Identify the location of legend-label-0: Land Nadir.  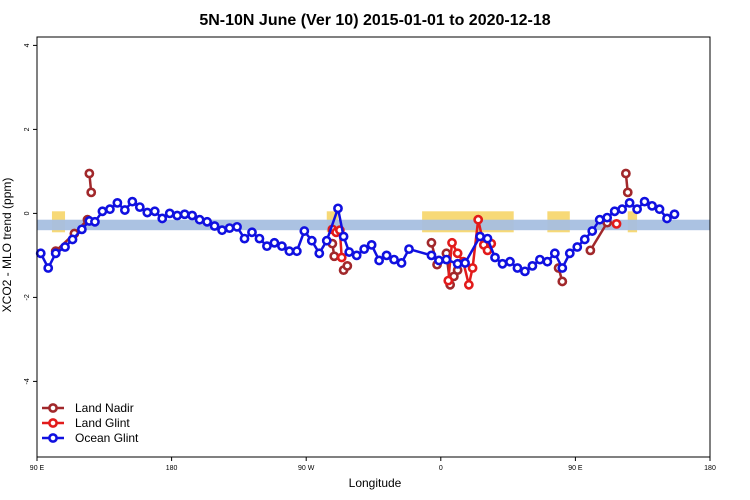
(104, 408).